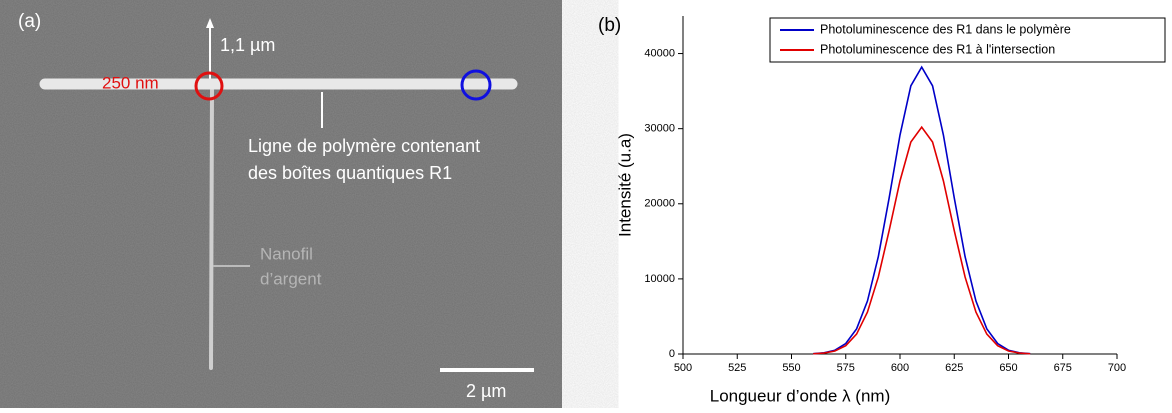 This screenshot has width=1172, height=413. What do you see at coordinates (29, 21) in the screenshot?
I see `panel-label: (a)` at bounding box center [29, 21].